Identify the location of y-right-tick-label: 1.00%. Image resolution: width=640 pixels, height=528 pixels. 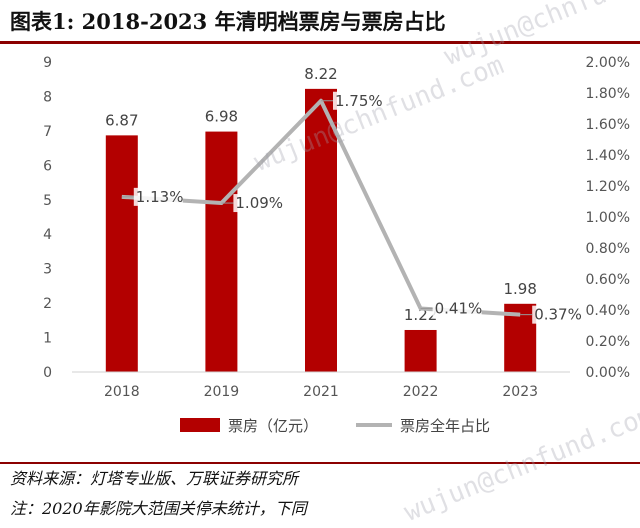
(608, 218).